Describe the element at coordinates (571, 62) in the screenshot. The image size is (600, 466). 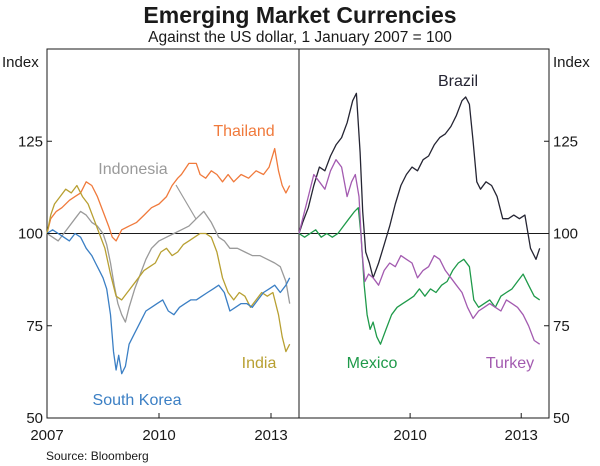
I see `y-axis-label-right: Index` at that location.